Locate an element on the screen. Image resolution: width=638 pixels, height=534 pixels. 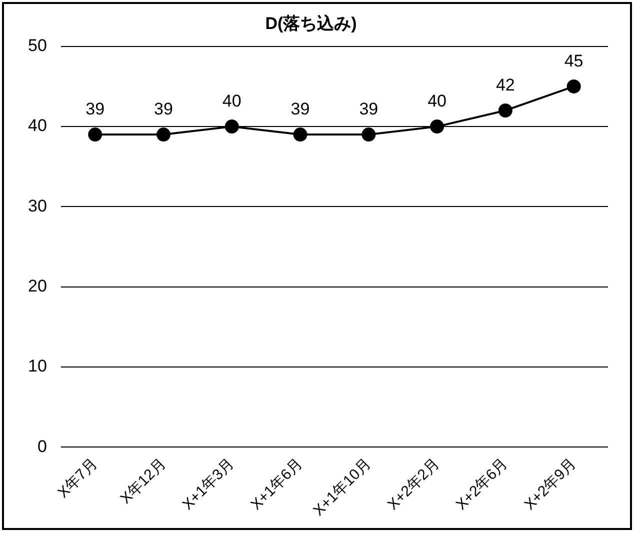
data-label: 42 is located at coordinates (505, 85).